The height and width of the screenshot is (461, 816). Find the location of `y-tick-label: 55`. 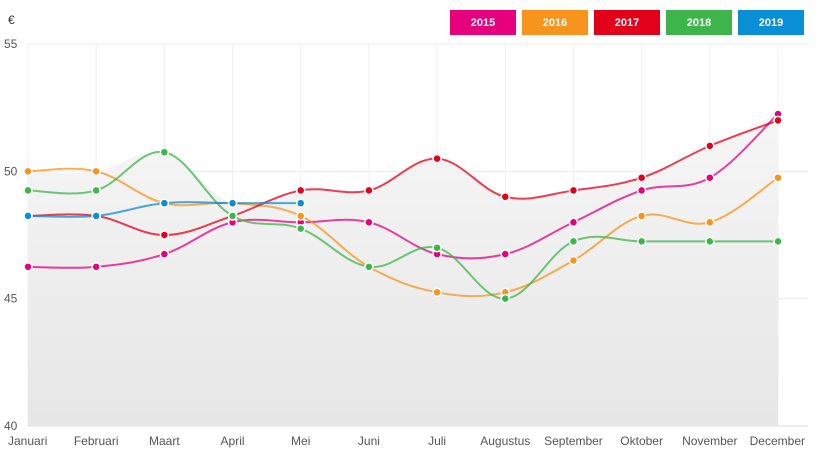

y-tick-label: 55 is located at coordinates (11, 44).